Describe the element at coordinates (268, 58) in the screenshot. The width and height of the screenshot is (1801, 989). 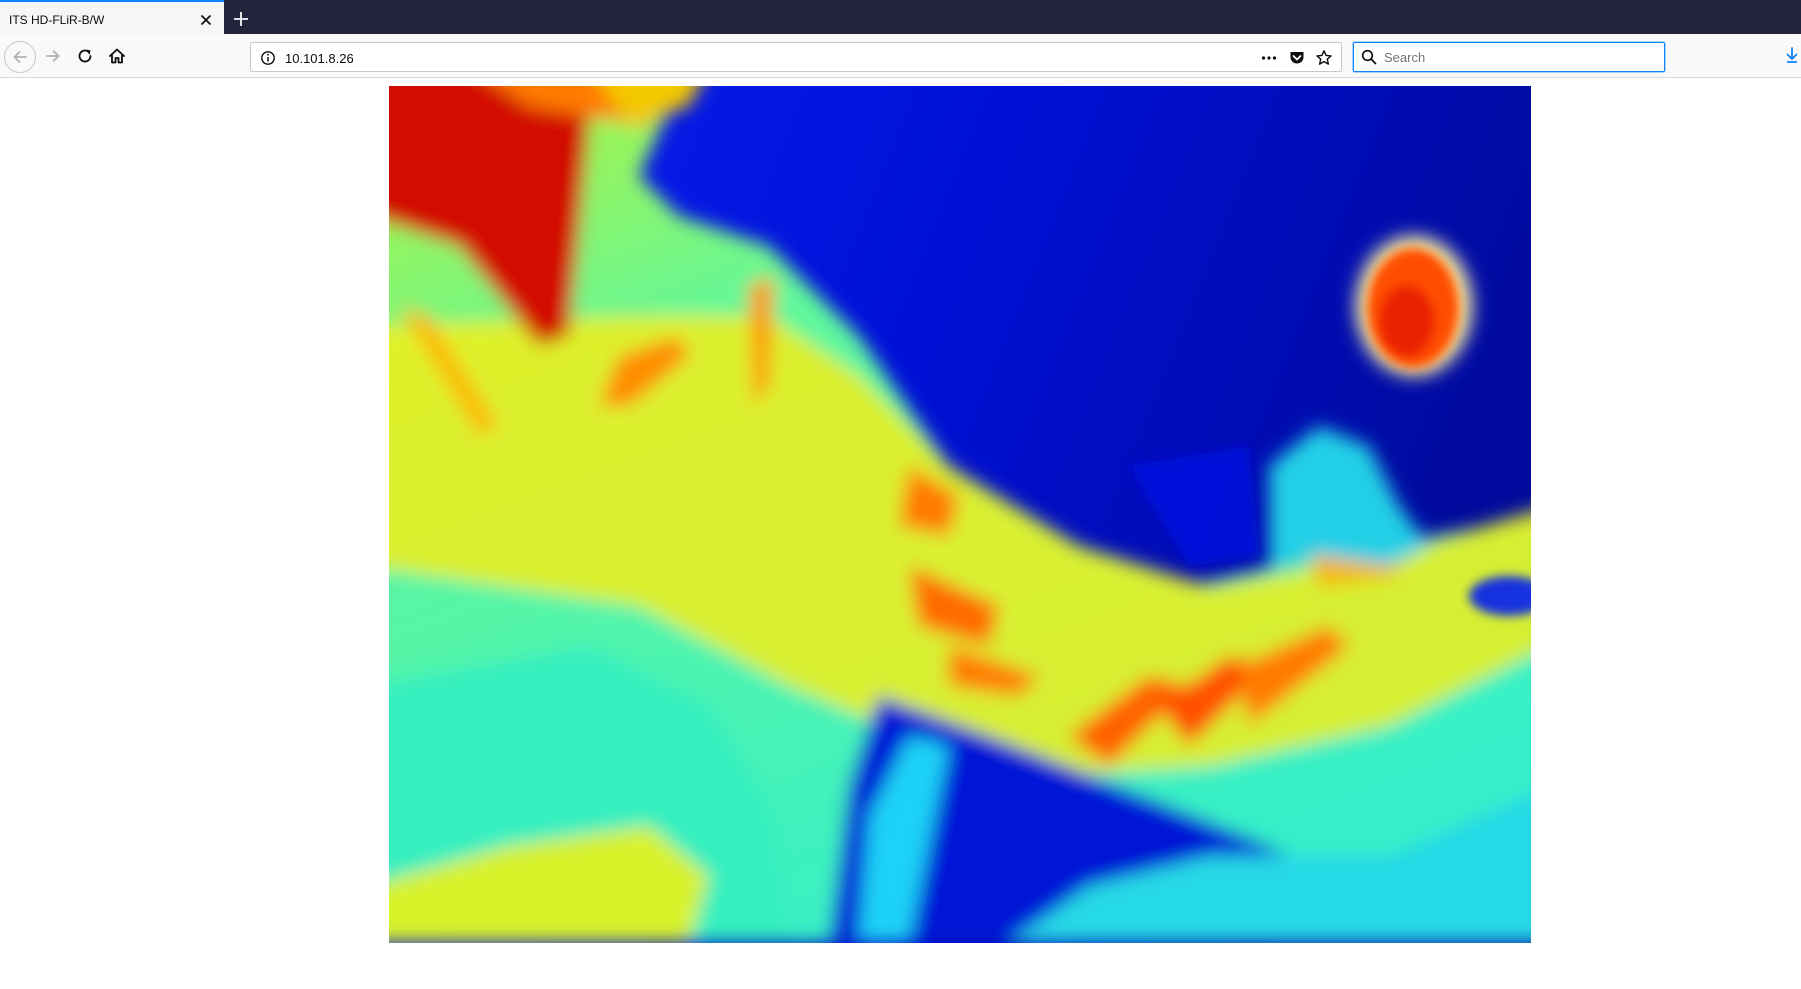
I see `info-icon` at that location.